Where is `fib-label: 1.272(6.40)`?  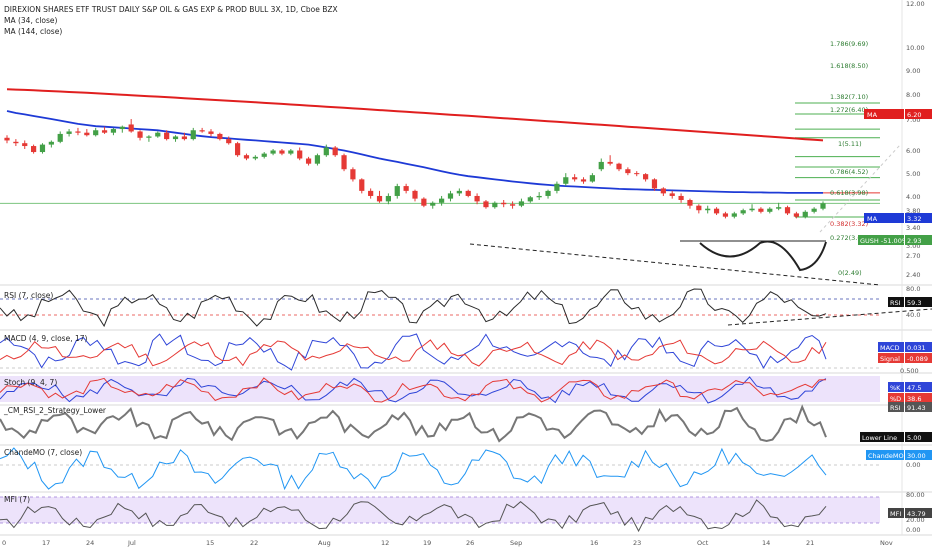 fib-label: 1.272(6.40) is located at coordinates (849, 110).